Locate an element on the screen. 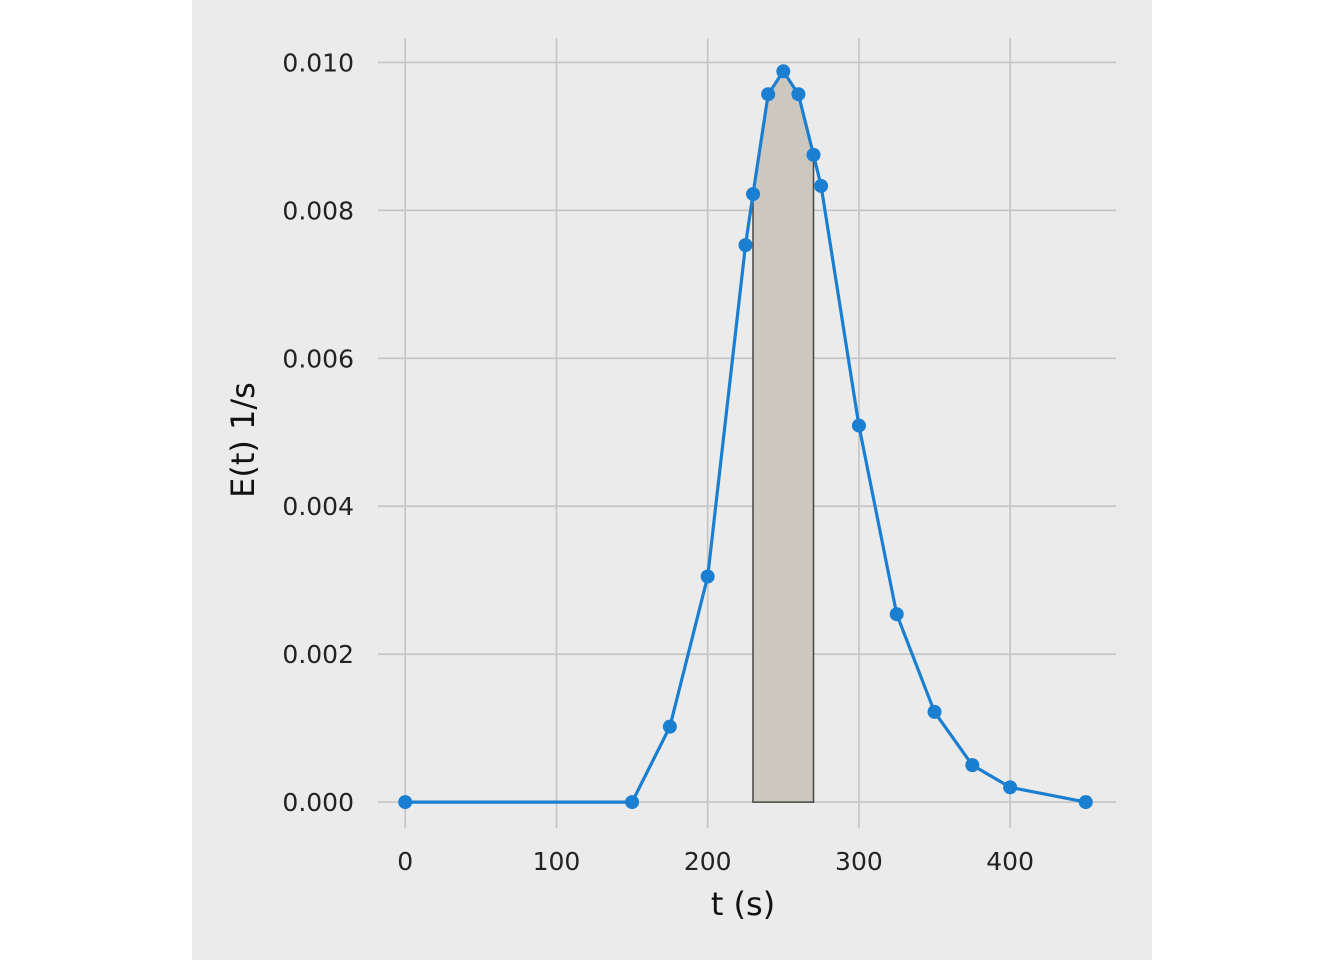  x-tick-label: 200 is located at coordinates (708, 861).